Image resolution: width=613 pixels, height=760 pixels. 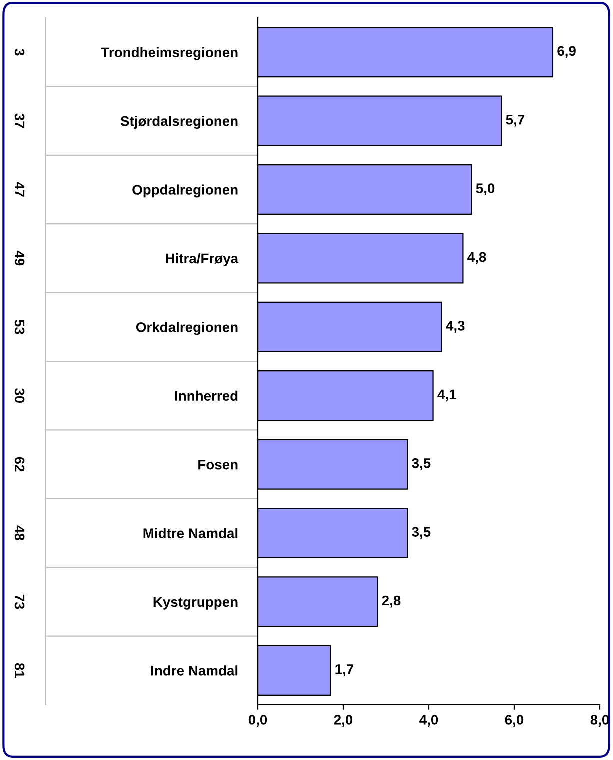 I want to click on text: 48, so click(x=19, y=533).